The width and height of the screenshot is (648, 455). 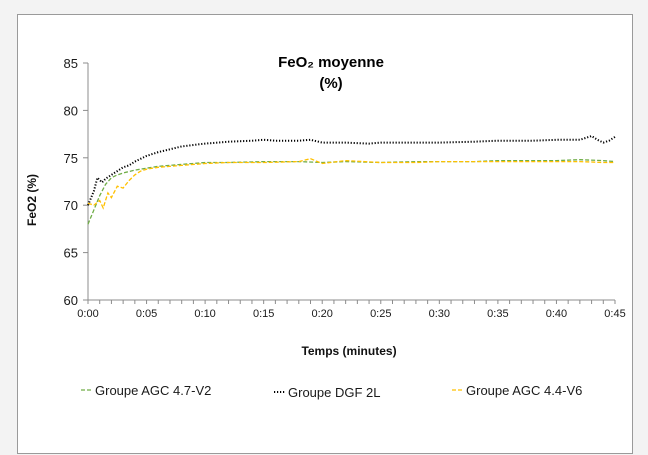 What do you see at coordinates (146, 314) in the screenshot?
I see `x-tick-label: 0:05` at bounding box center [146, 314].